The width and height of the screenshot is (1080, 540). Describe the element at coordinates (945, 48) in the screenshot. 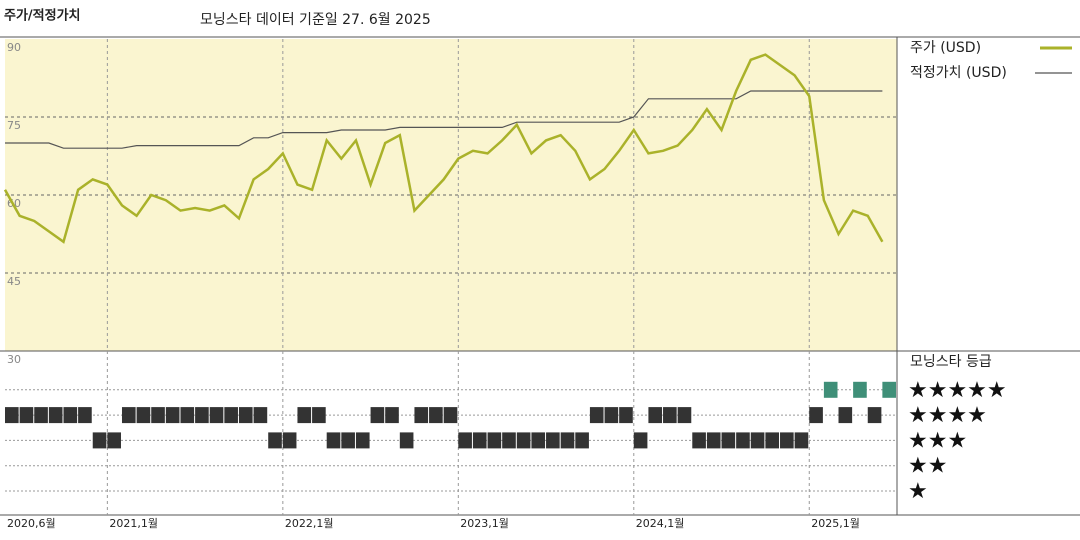

I see `legend-label: 주가 (USD)` at that location.